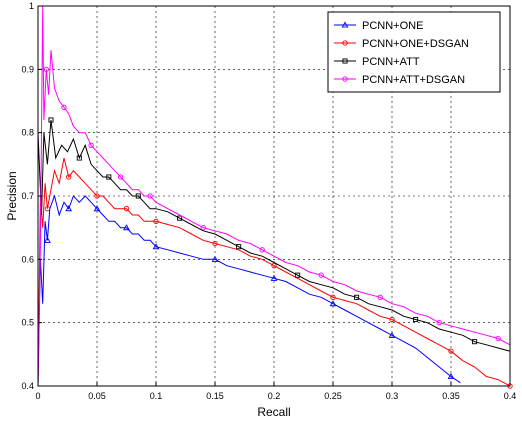 The width and height of the screenshot is (522, 422). What do you see at coordinates (97, 396) in the screenshot?
I see `x-tick-label: 0.05` at bounding box center [97, 396].